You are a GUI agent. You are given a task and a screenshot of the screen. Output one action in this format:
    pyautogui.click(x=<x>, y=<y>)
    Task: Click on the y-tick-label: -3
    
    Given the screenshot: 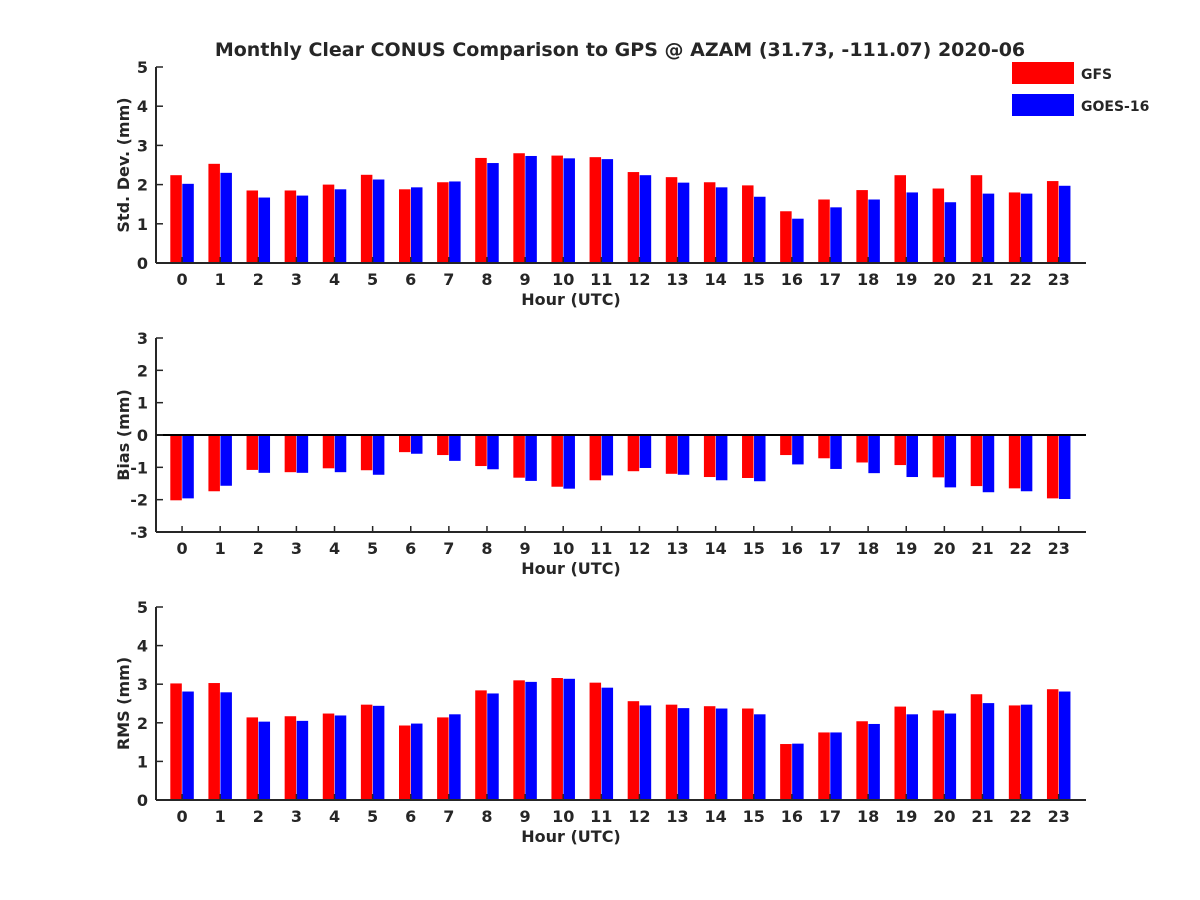 What is the action you would take?
    pyautogui.click(x=139, y=532)
    